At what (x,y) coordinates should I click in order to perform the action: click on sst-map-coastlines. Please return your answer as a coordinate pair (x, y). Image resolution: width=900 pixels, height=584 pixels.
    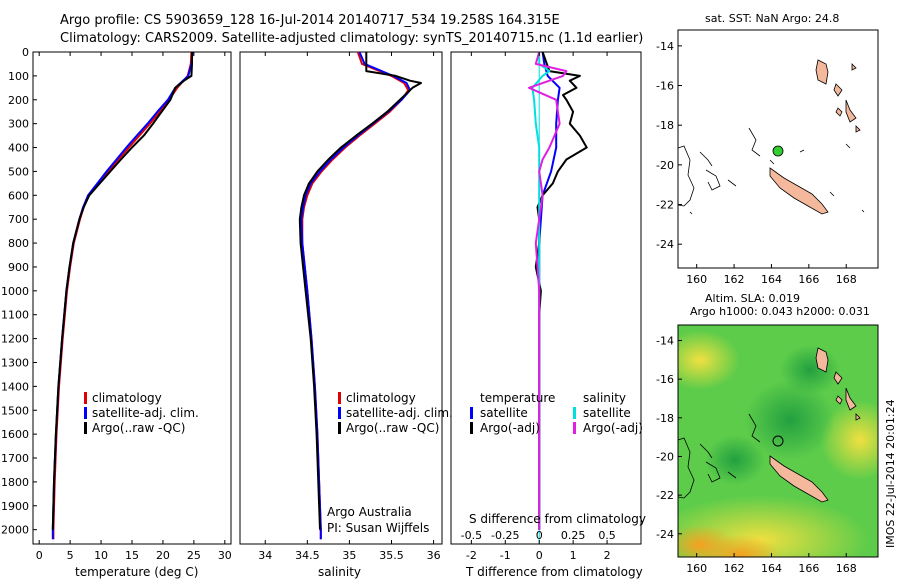
    Looking at the image, I should click on (771, 171).